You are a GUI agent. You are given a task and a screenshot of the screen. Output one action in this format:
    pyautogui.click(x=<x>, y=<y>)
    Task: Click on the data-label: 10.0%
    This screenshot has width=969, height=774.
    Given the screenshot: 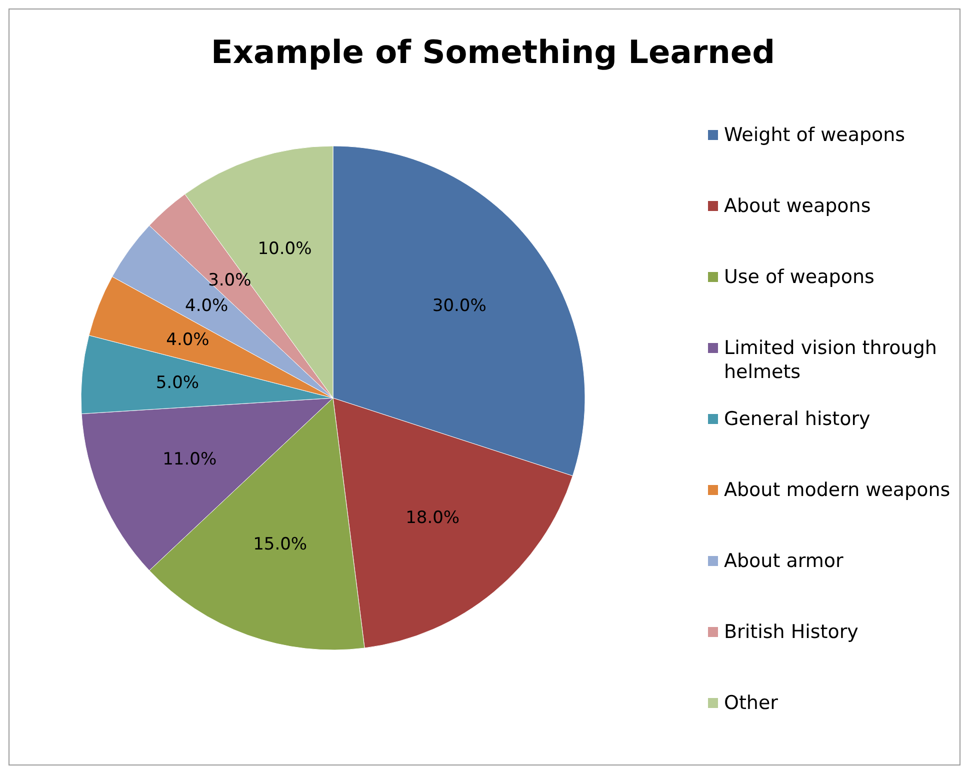 What is the action you would take?
    pyautogui.click(x=285, y=249)
    